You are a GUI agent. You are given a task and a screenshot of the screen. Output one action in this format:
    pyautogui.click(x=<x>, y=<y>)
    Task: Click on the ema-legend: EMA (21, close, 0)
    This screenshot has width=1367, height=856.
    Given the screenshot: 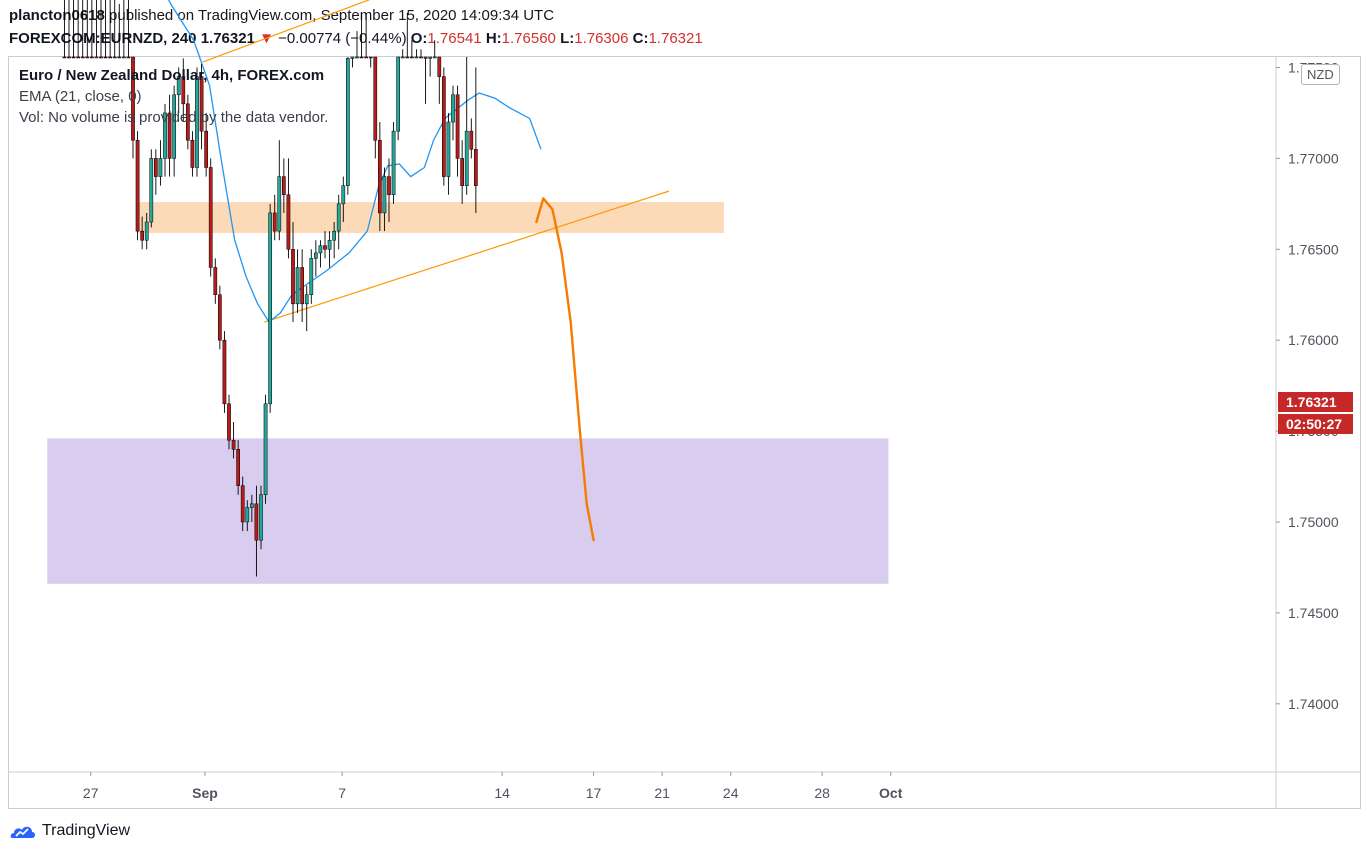 What is the action you would take?
    pyautogui.click(x=80, y=96)
    